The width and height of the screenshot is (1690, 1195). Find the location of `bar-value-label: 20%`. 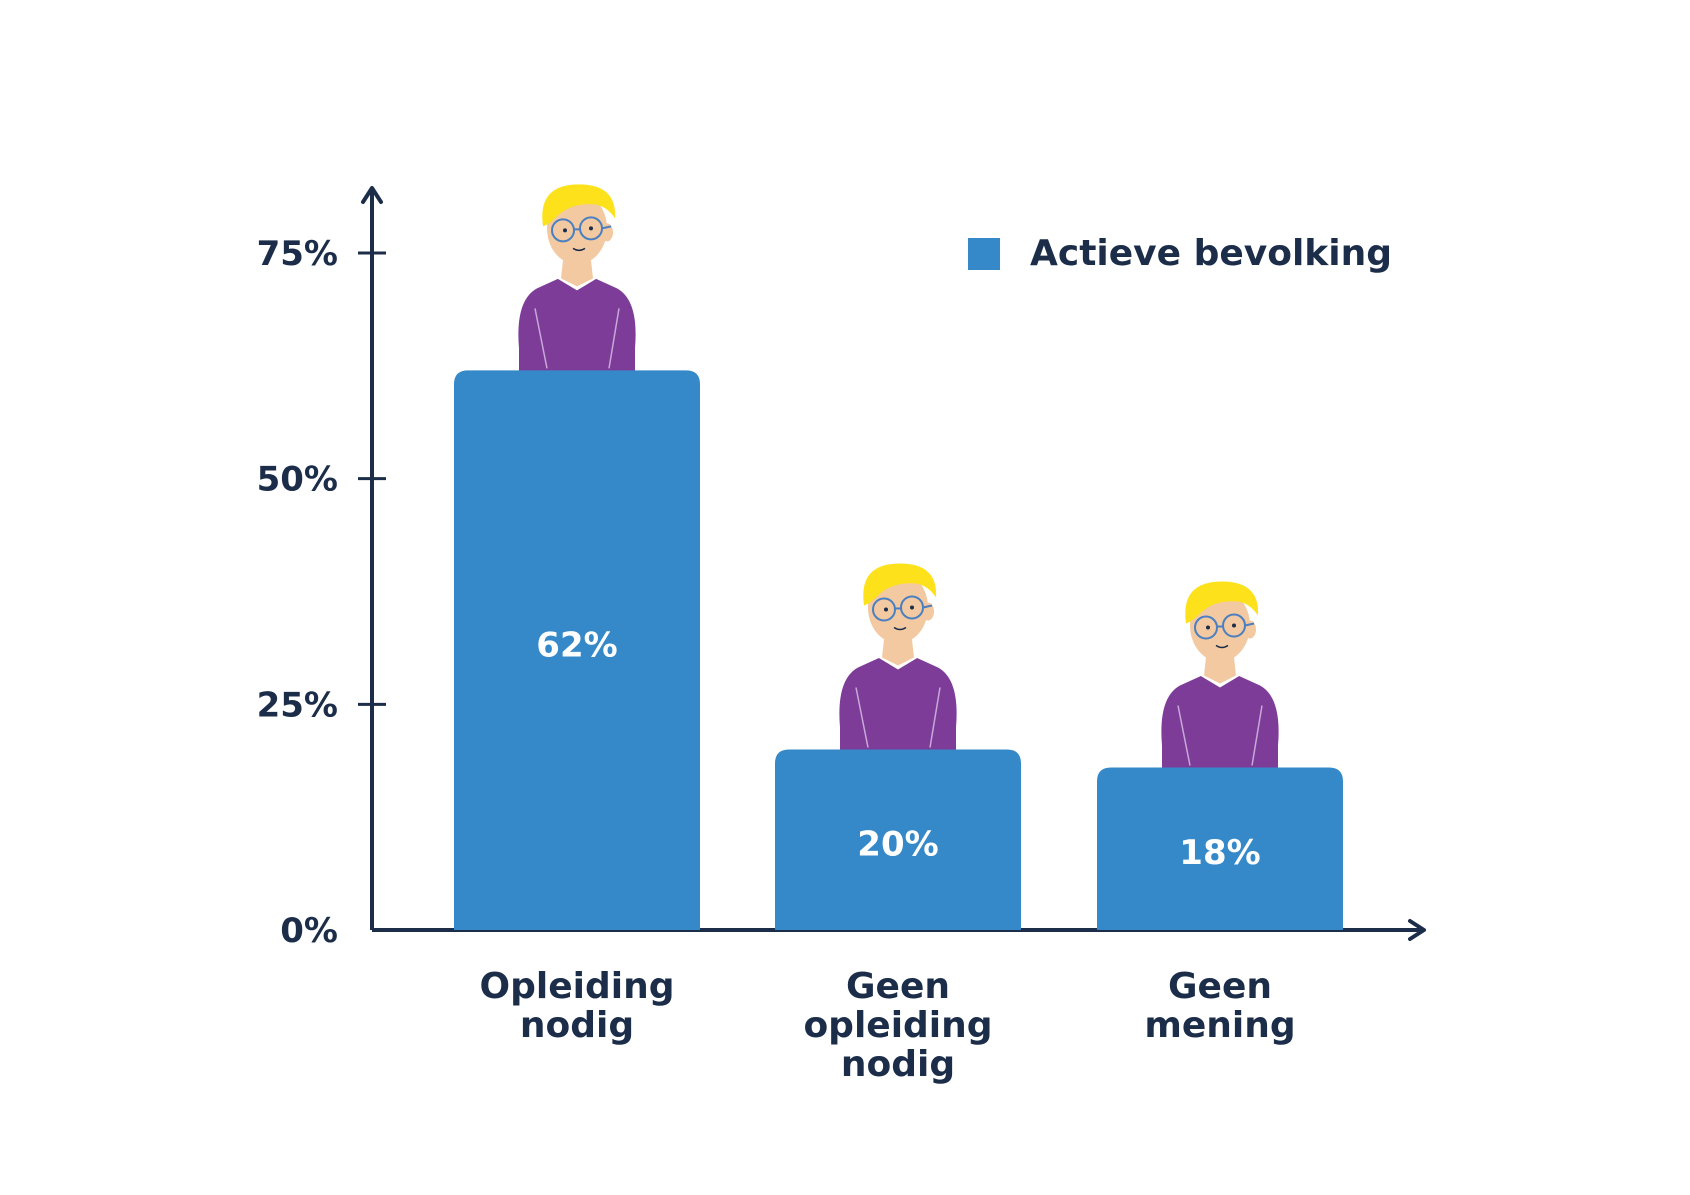

bar-value-label: 20% is located at coordinates (897, 844).